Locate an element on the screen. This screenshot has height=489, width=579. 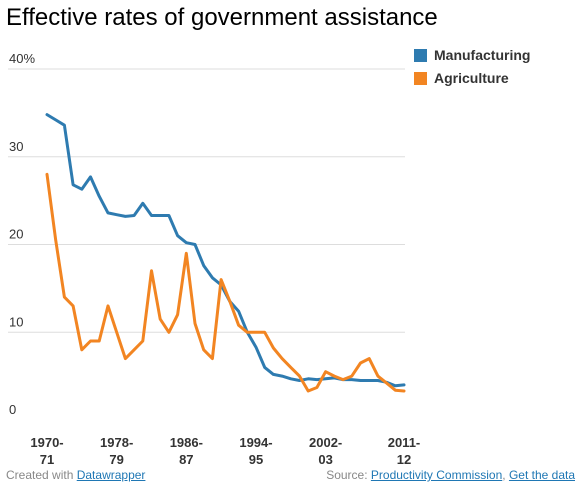
x-tick-label: 1970-71 is located at coordinates (46, 451).